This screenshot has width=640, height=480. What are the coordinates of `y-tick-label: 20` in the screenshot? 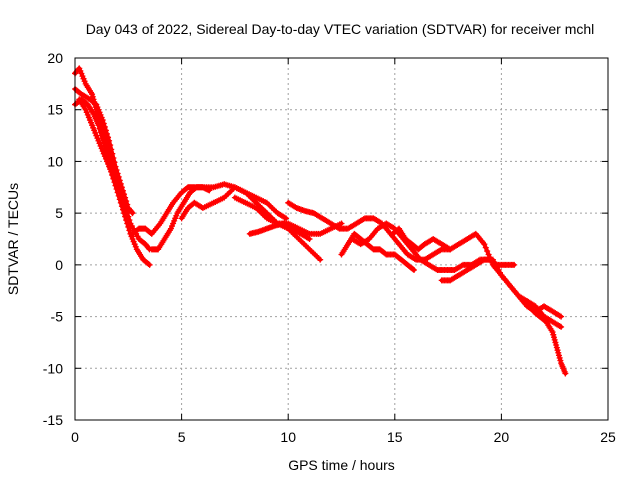 It's located at (55, 58).